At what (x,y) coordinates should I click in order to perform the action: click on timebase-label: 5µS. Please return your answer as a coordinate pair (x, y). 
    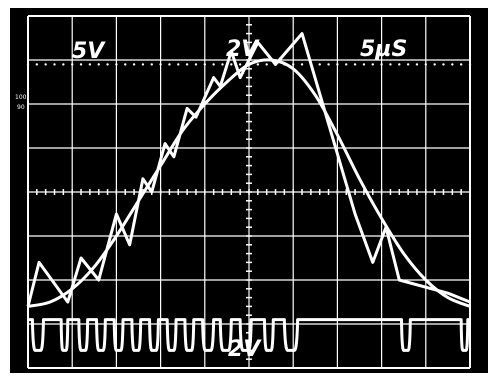
    Looking at the image, I should click on (383, 49).